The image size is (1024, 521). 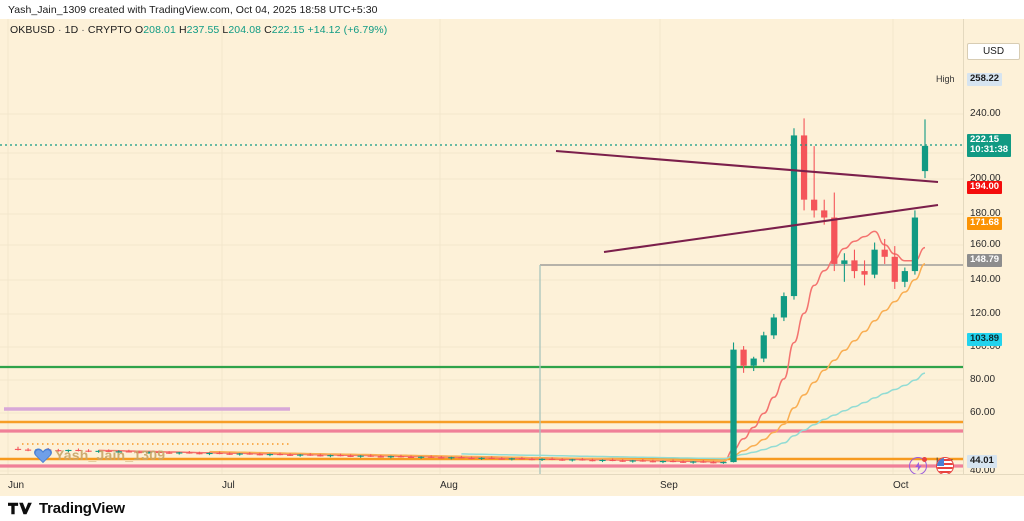 I want to click on watermark-username: Yash_Jain_1309, so click(x=110, y=455).